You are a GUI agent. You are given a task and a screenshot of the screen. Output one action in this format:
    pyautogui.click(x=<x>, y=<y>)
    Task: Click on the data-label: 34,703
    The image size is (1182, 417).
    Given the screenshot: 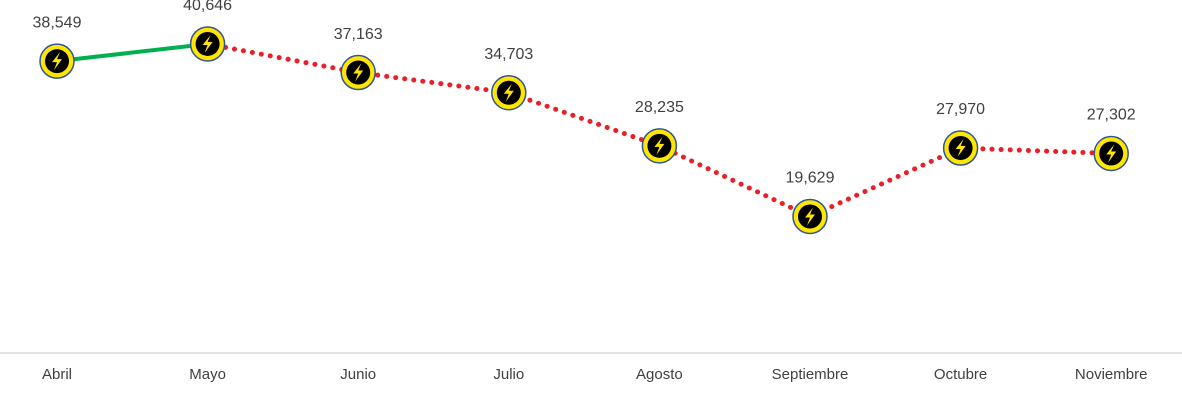 What is the action you would take?
    pyautogui.click(x=508, y=54)
    